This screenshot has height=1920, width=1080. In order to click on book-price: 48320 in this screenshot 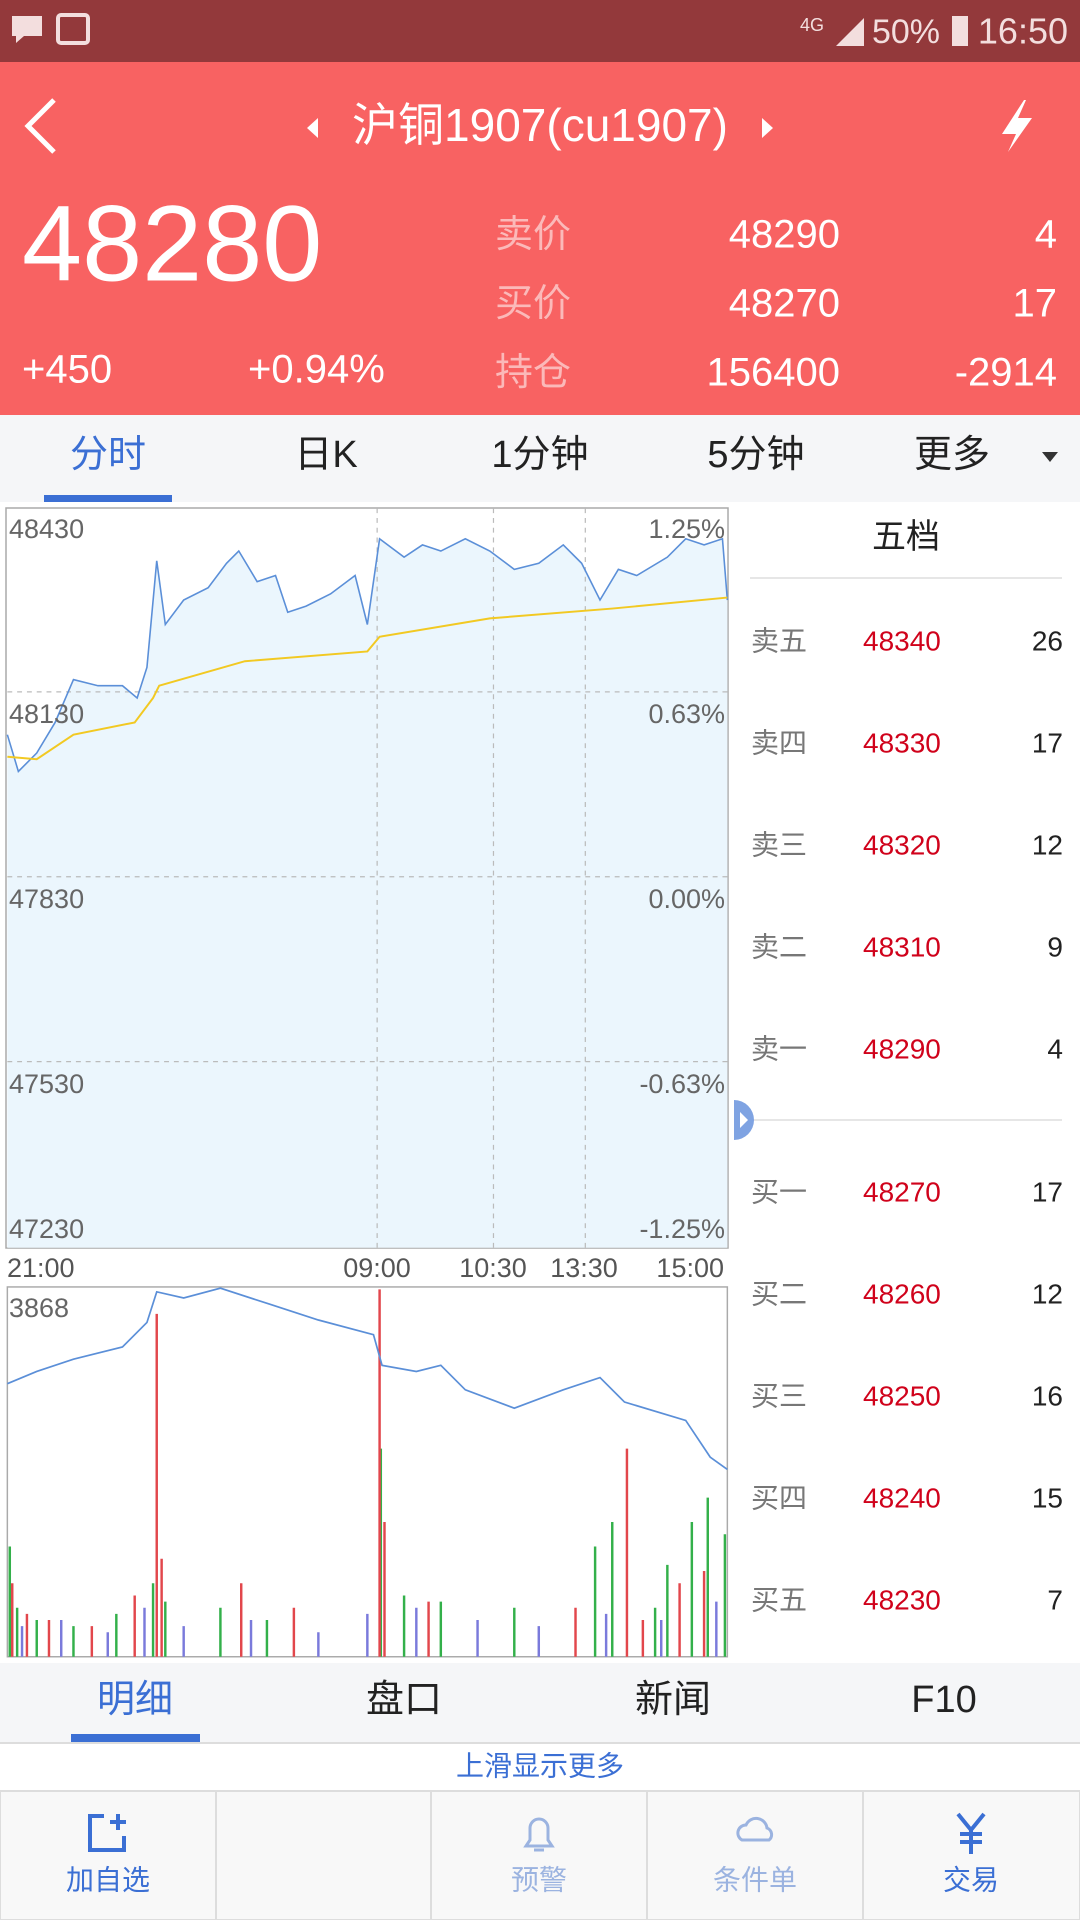, I will do `click(902, 844)`.